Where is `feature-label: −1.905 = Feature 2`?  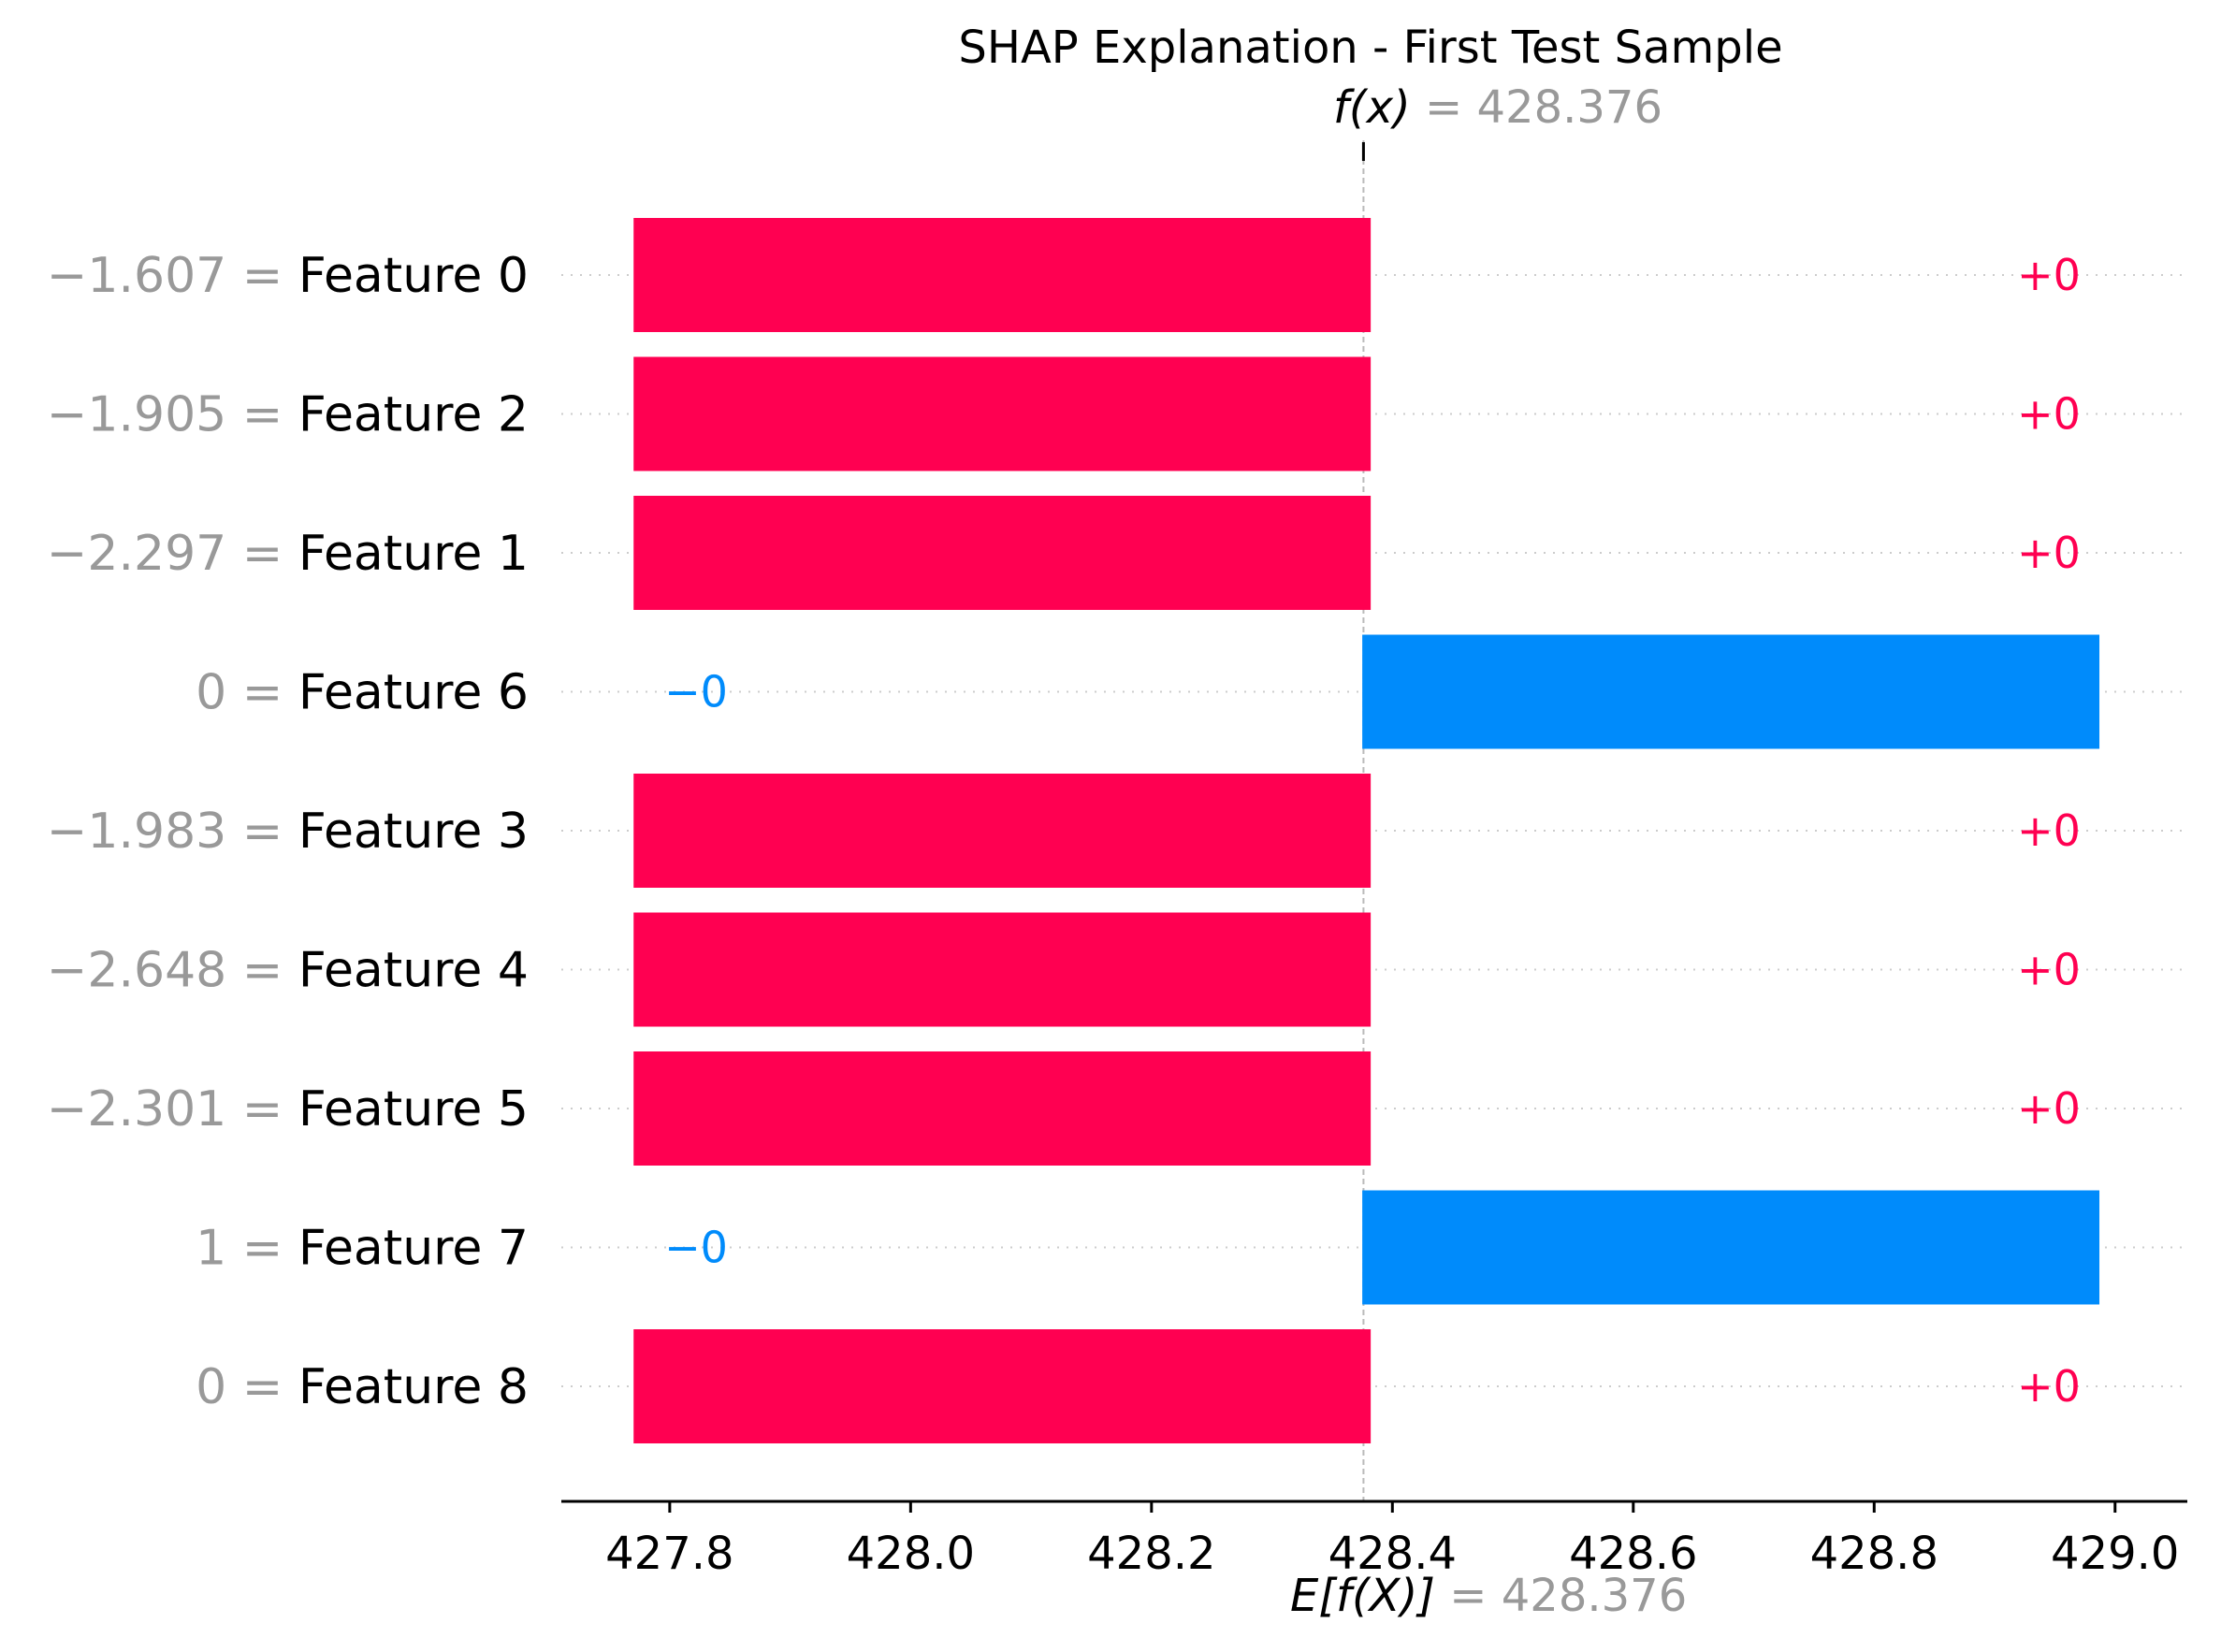
feature-label: −1.905 = Feature 2 is located at coordinates (288, 415).